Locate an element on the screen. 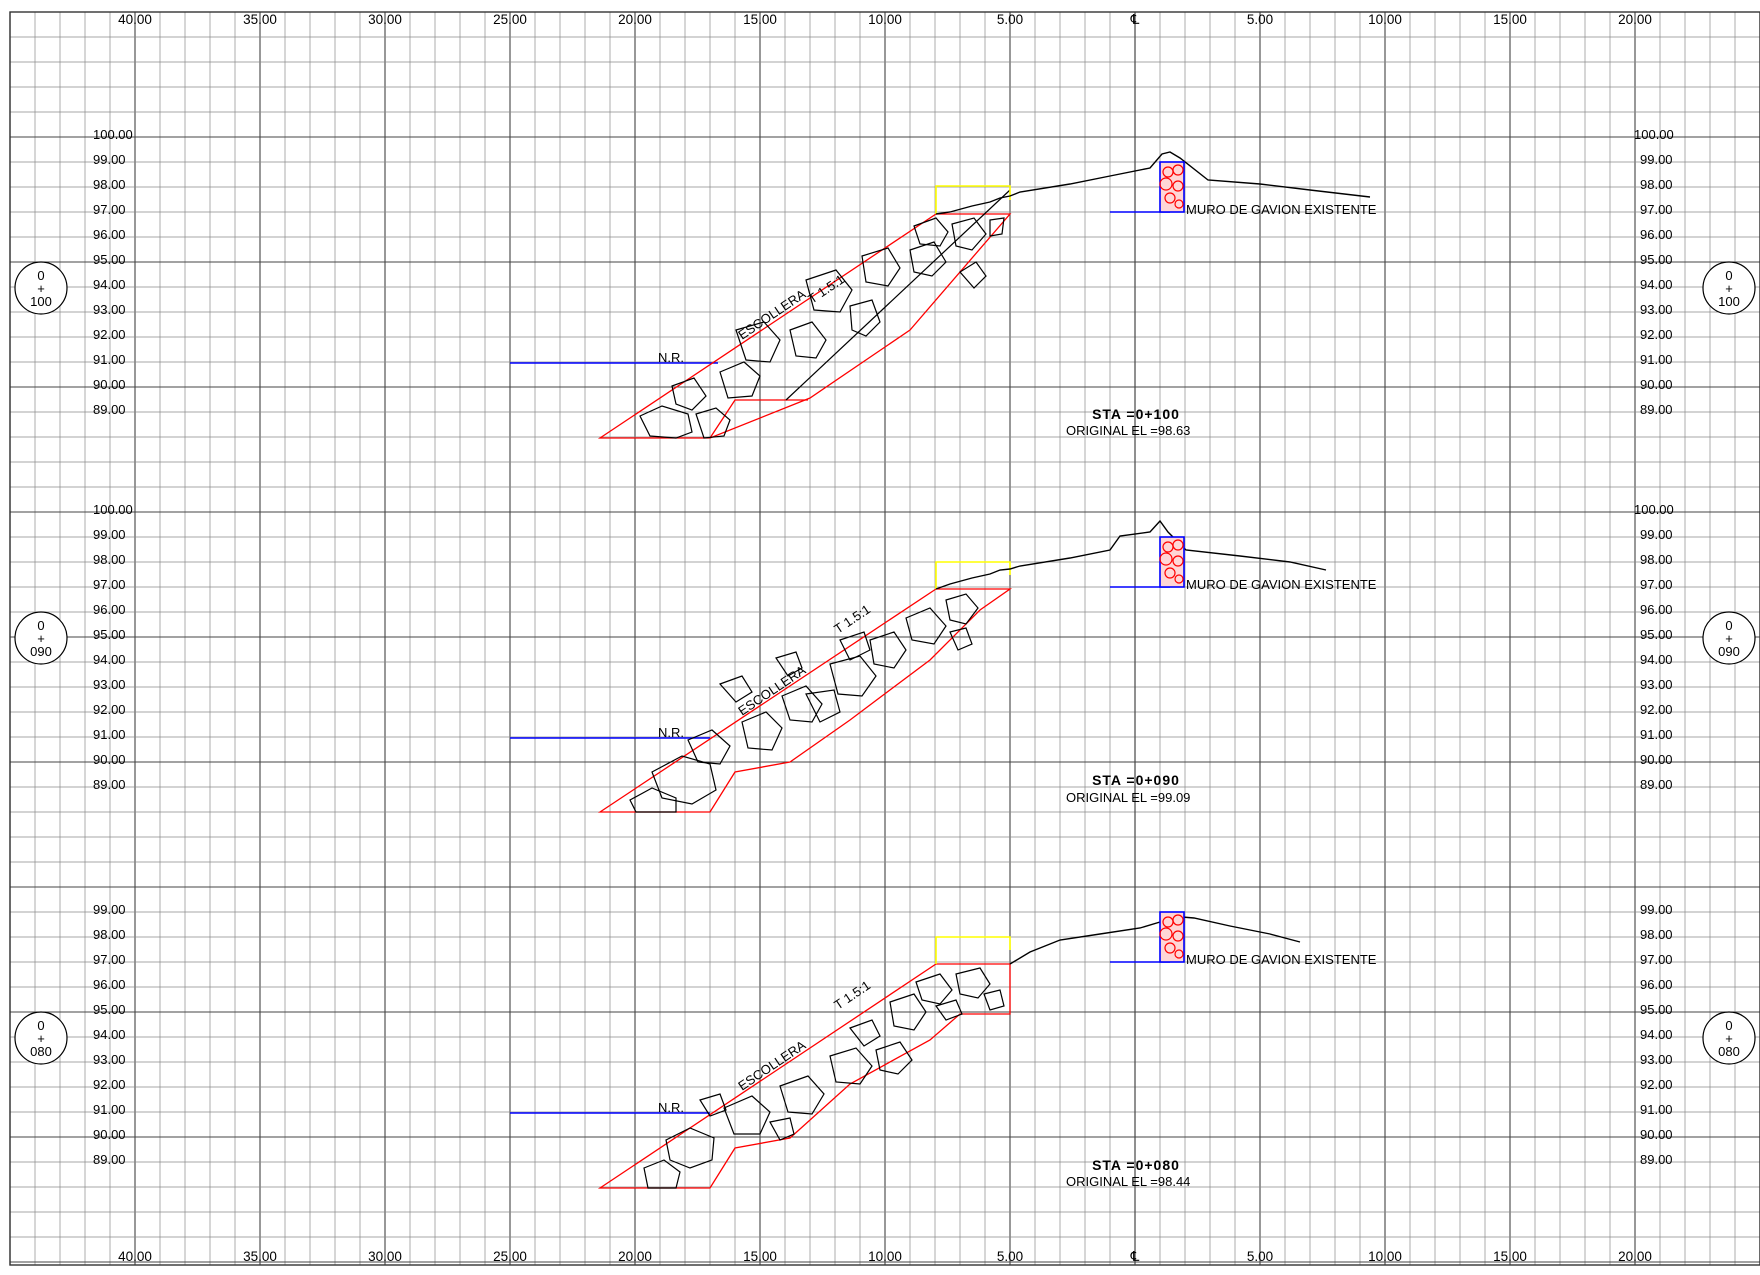  station-bubble-right: 0 + 080 is located at coordinates (1729, 1038).